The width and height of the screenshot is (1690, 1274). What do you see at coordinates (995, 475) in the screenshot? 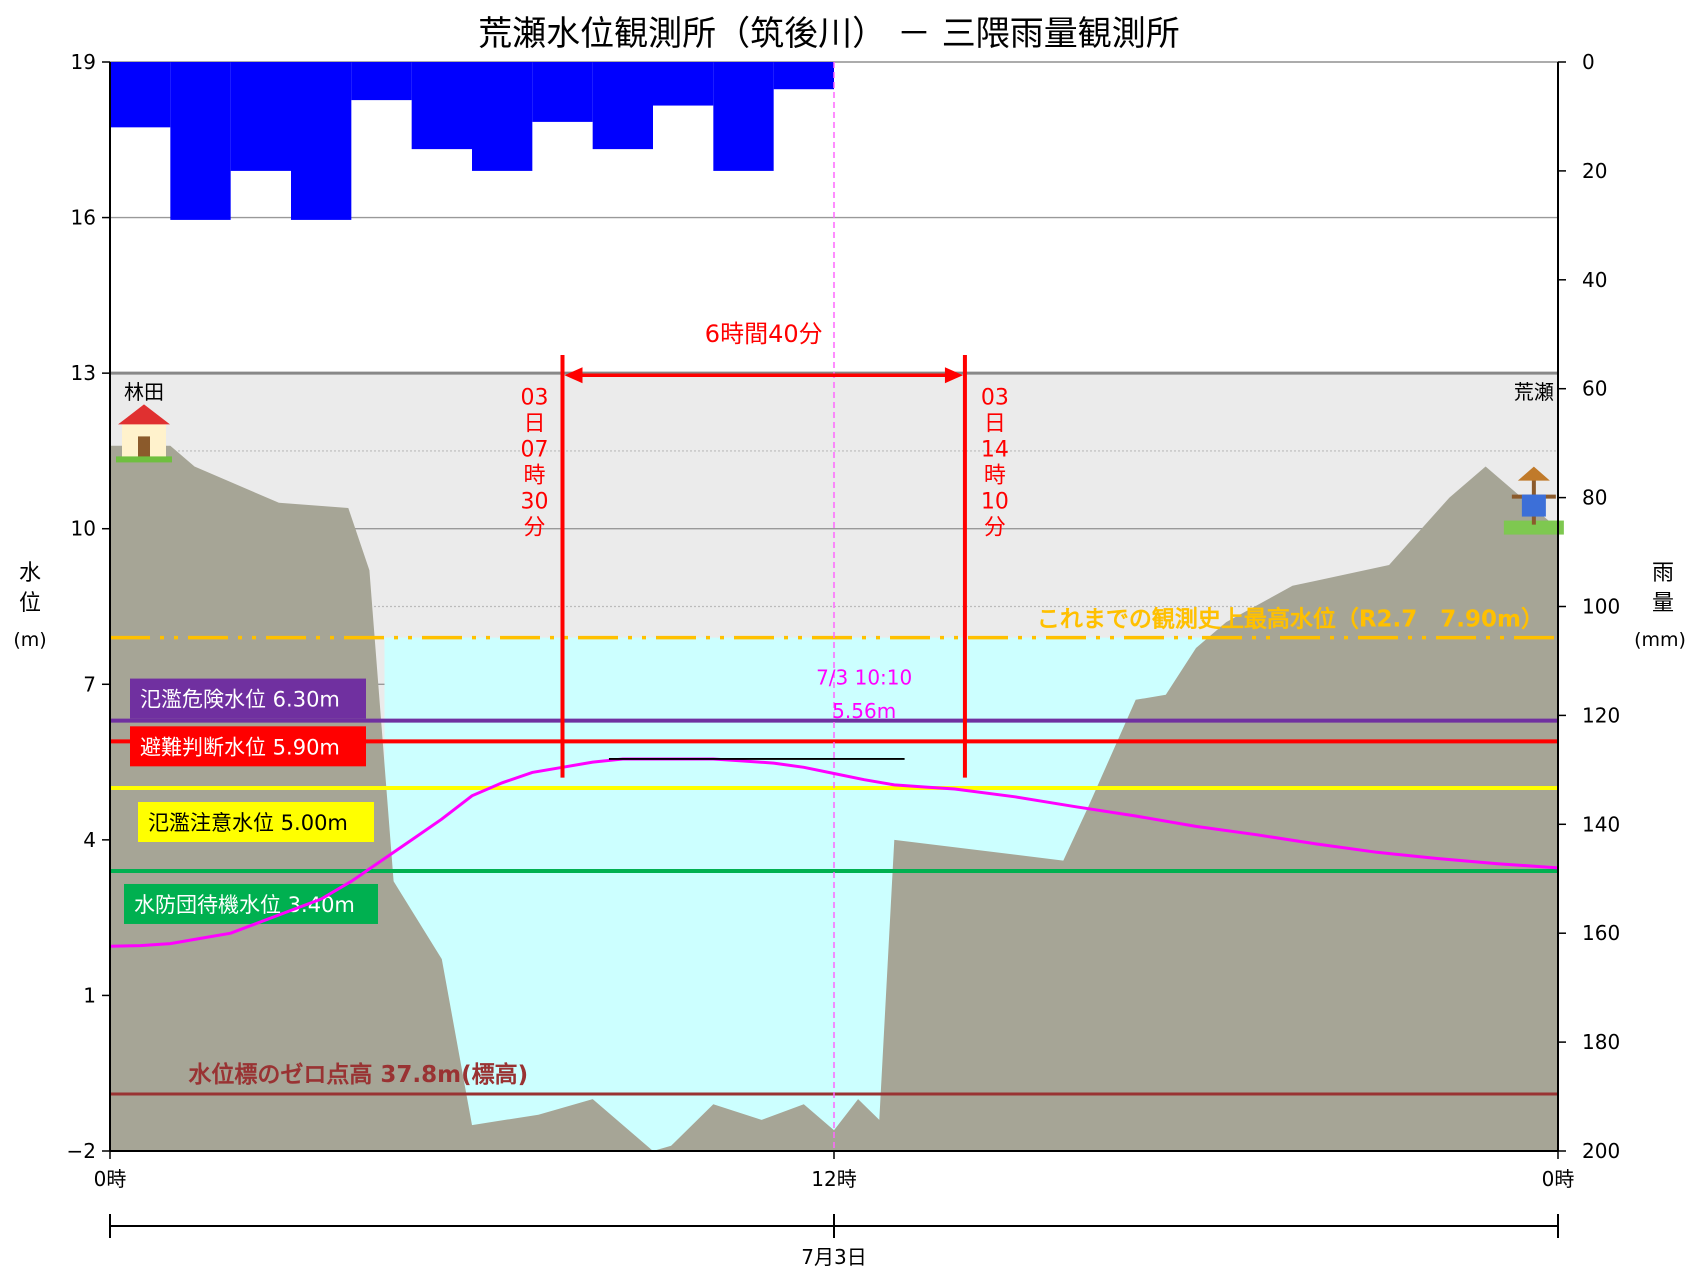
I see `duration-end-text: 時` at bounding box center [995, 475].